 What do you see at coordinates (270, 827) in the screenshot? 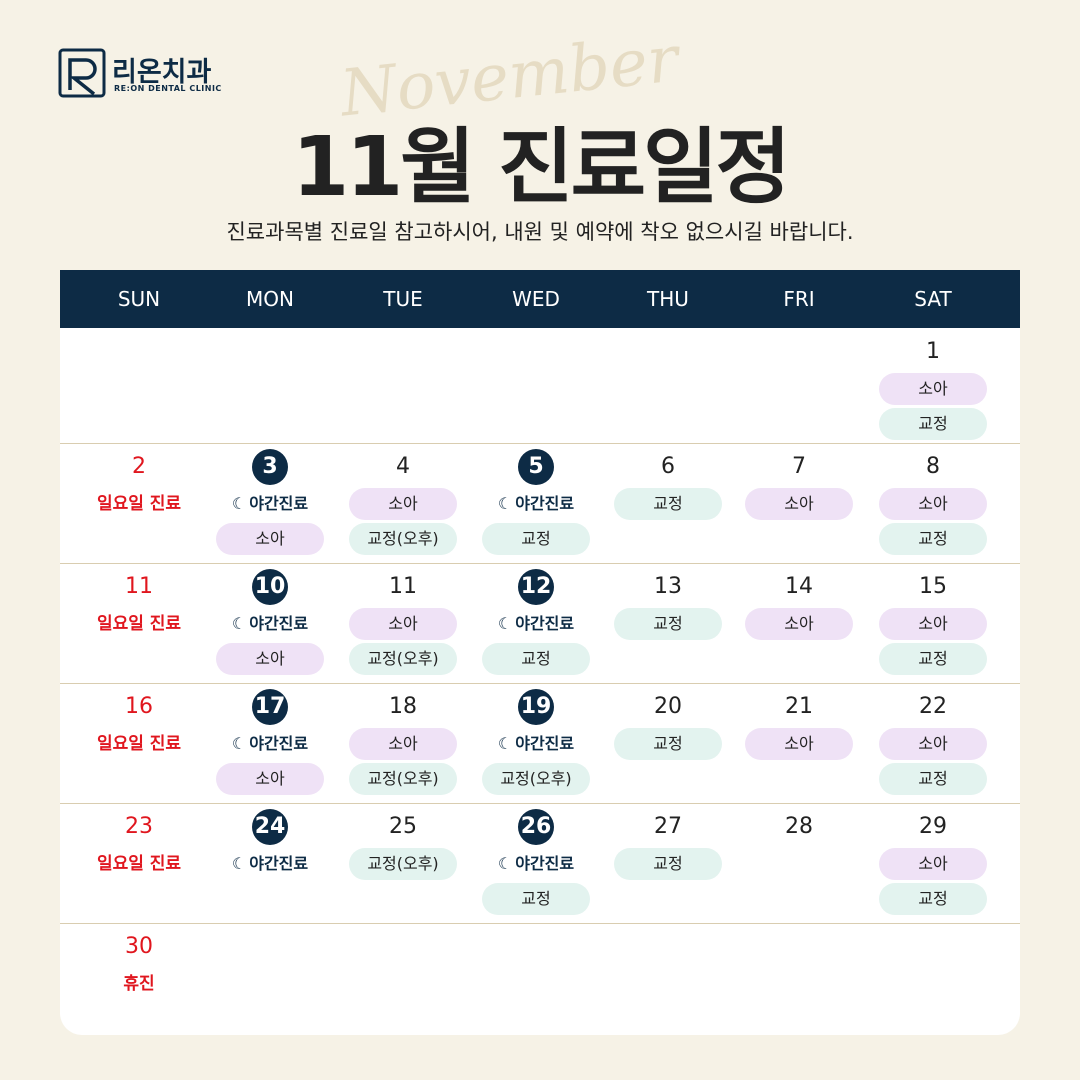
I see `day-number: 24` at bounding box center [270, 827].